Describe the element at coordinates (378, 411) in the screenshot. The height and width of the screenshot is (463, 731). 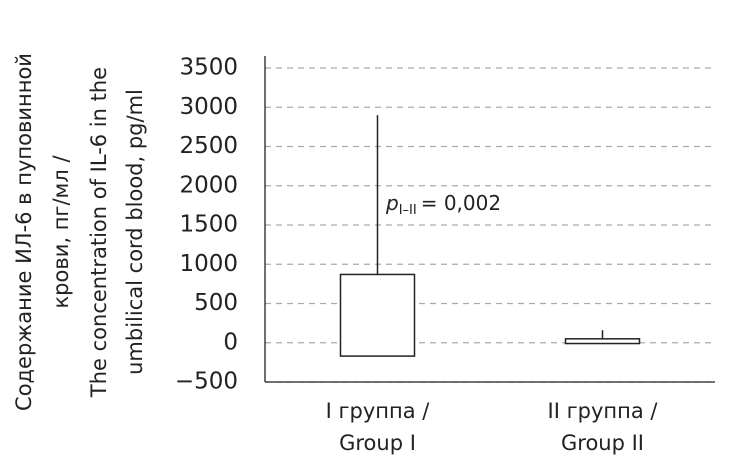
I see `x-tick-label: I группа /` at that location.